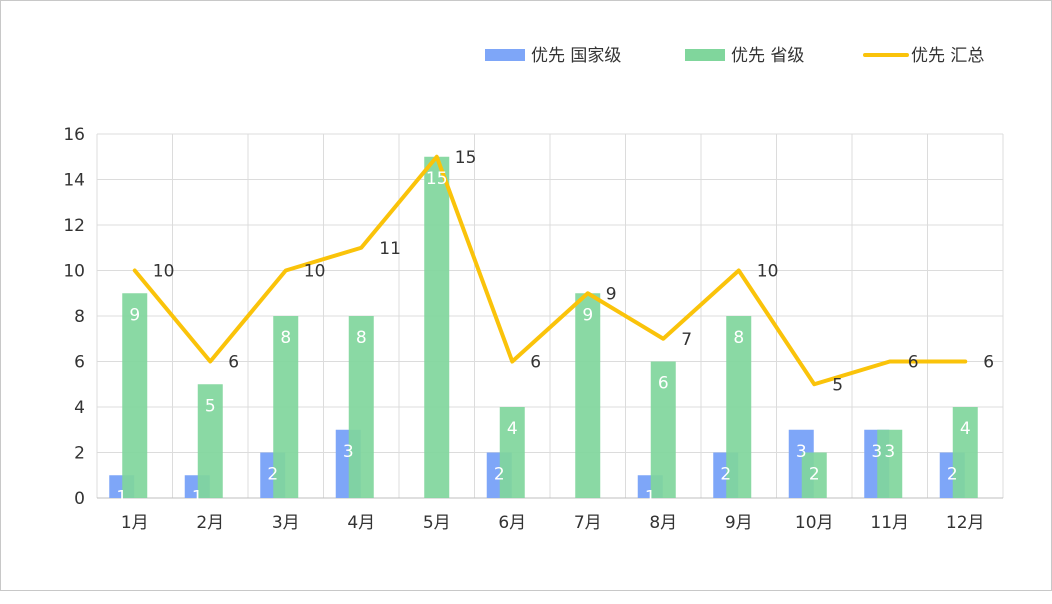 This screenshot has width=1052, height=604. What do you see at coordinates (550, 515) in the screenshot?
I see `x-axis: 1月 2月 3月 4月 5月 6月 7月 8月 9月 10月 11月 12月` at bounding box center [550, 515].